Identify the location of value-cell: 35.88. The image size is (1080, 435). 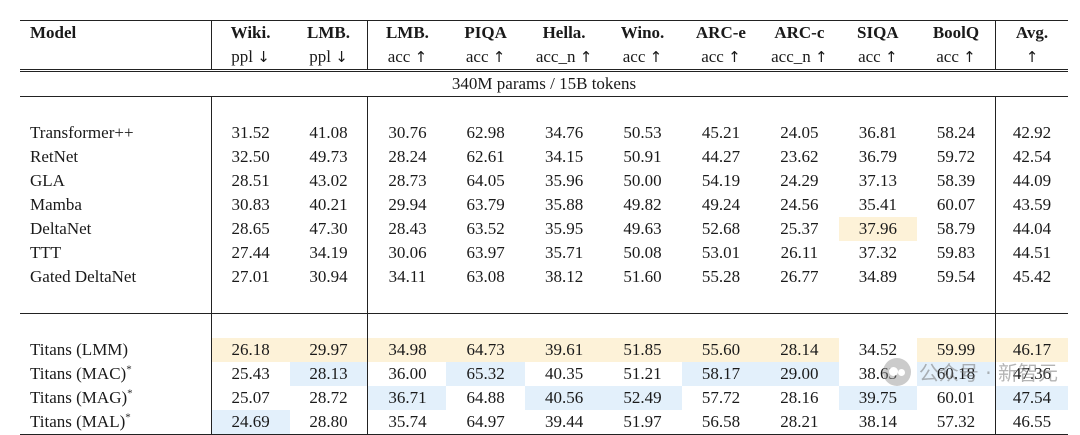
(564, 204).